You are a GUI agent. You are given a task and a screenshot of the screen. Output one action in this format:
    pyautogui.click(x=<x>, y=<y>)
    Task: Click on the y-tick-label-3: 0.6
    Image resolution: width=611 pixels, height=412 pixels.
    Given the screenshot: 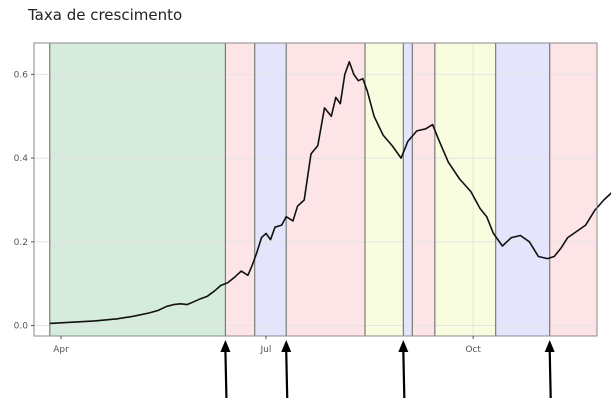 What is the action you would take?
    pyautogui.click(x=21, y=75)
    